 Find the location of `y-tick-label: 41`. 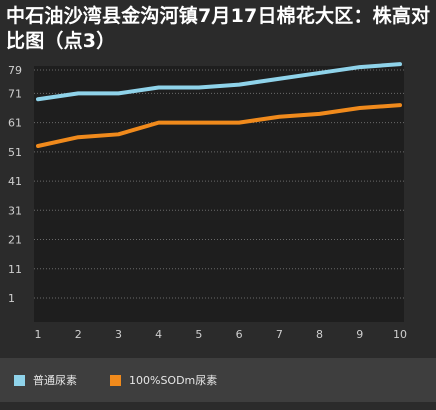

y-tick-label: 41 is located at coordinates (15, 181).